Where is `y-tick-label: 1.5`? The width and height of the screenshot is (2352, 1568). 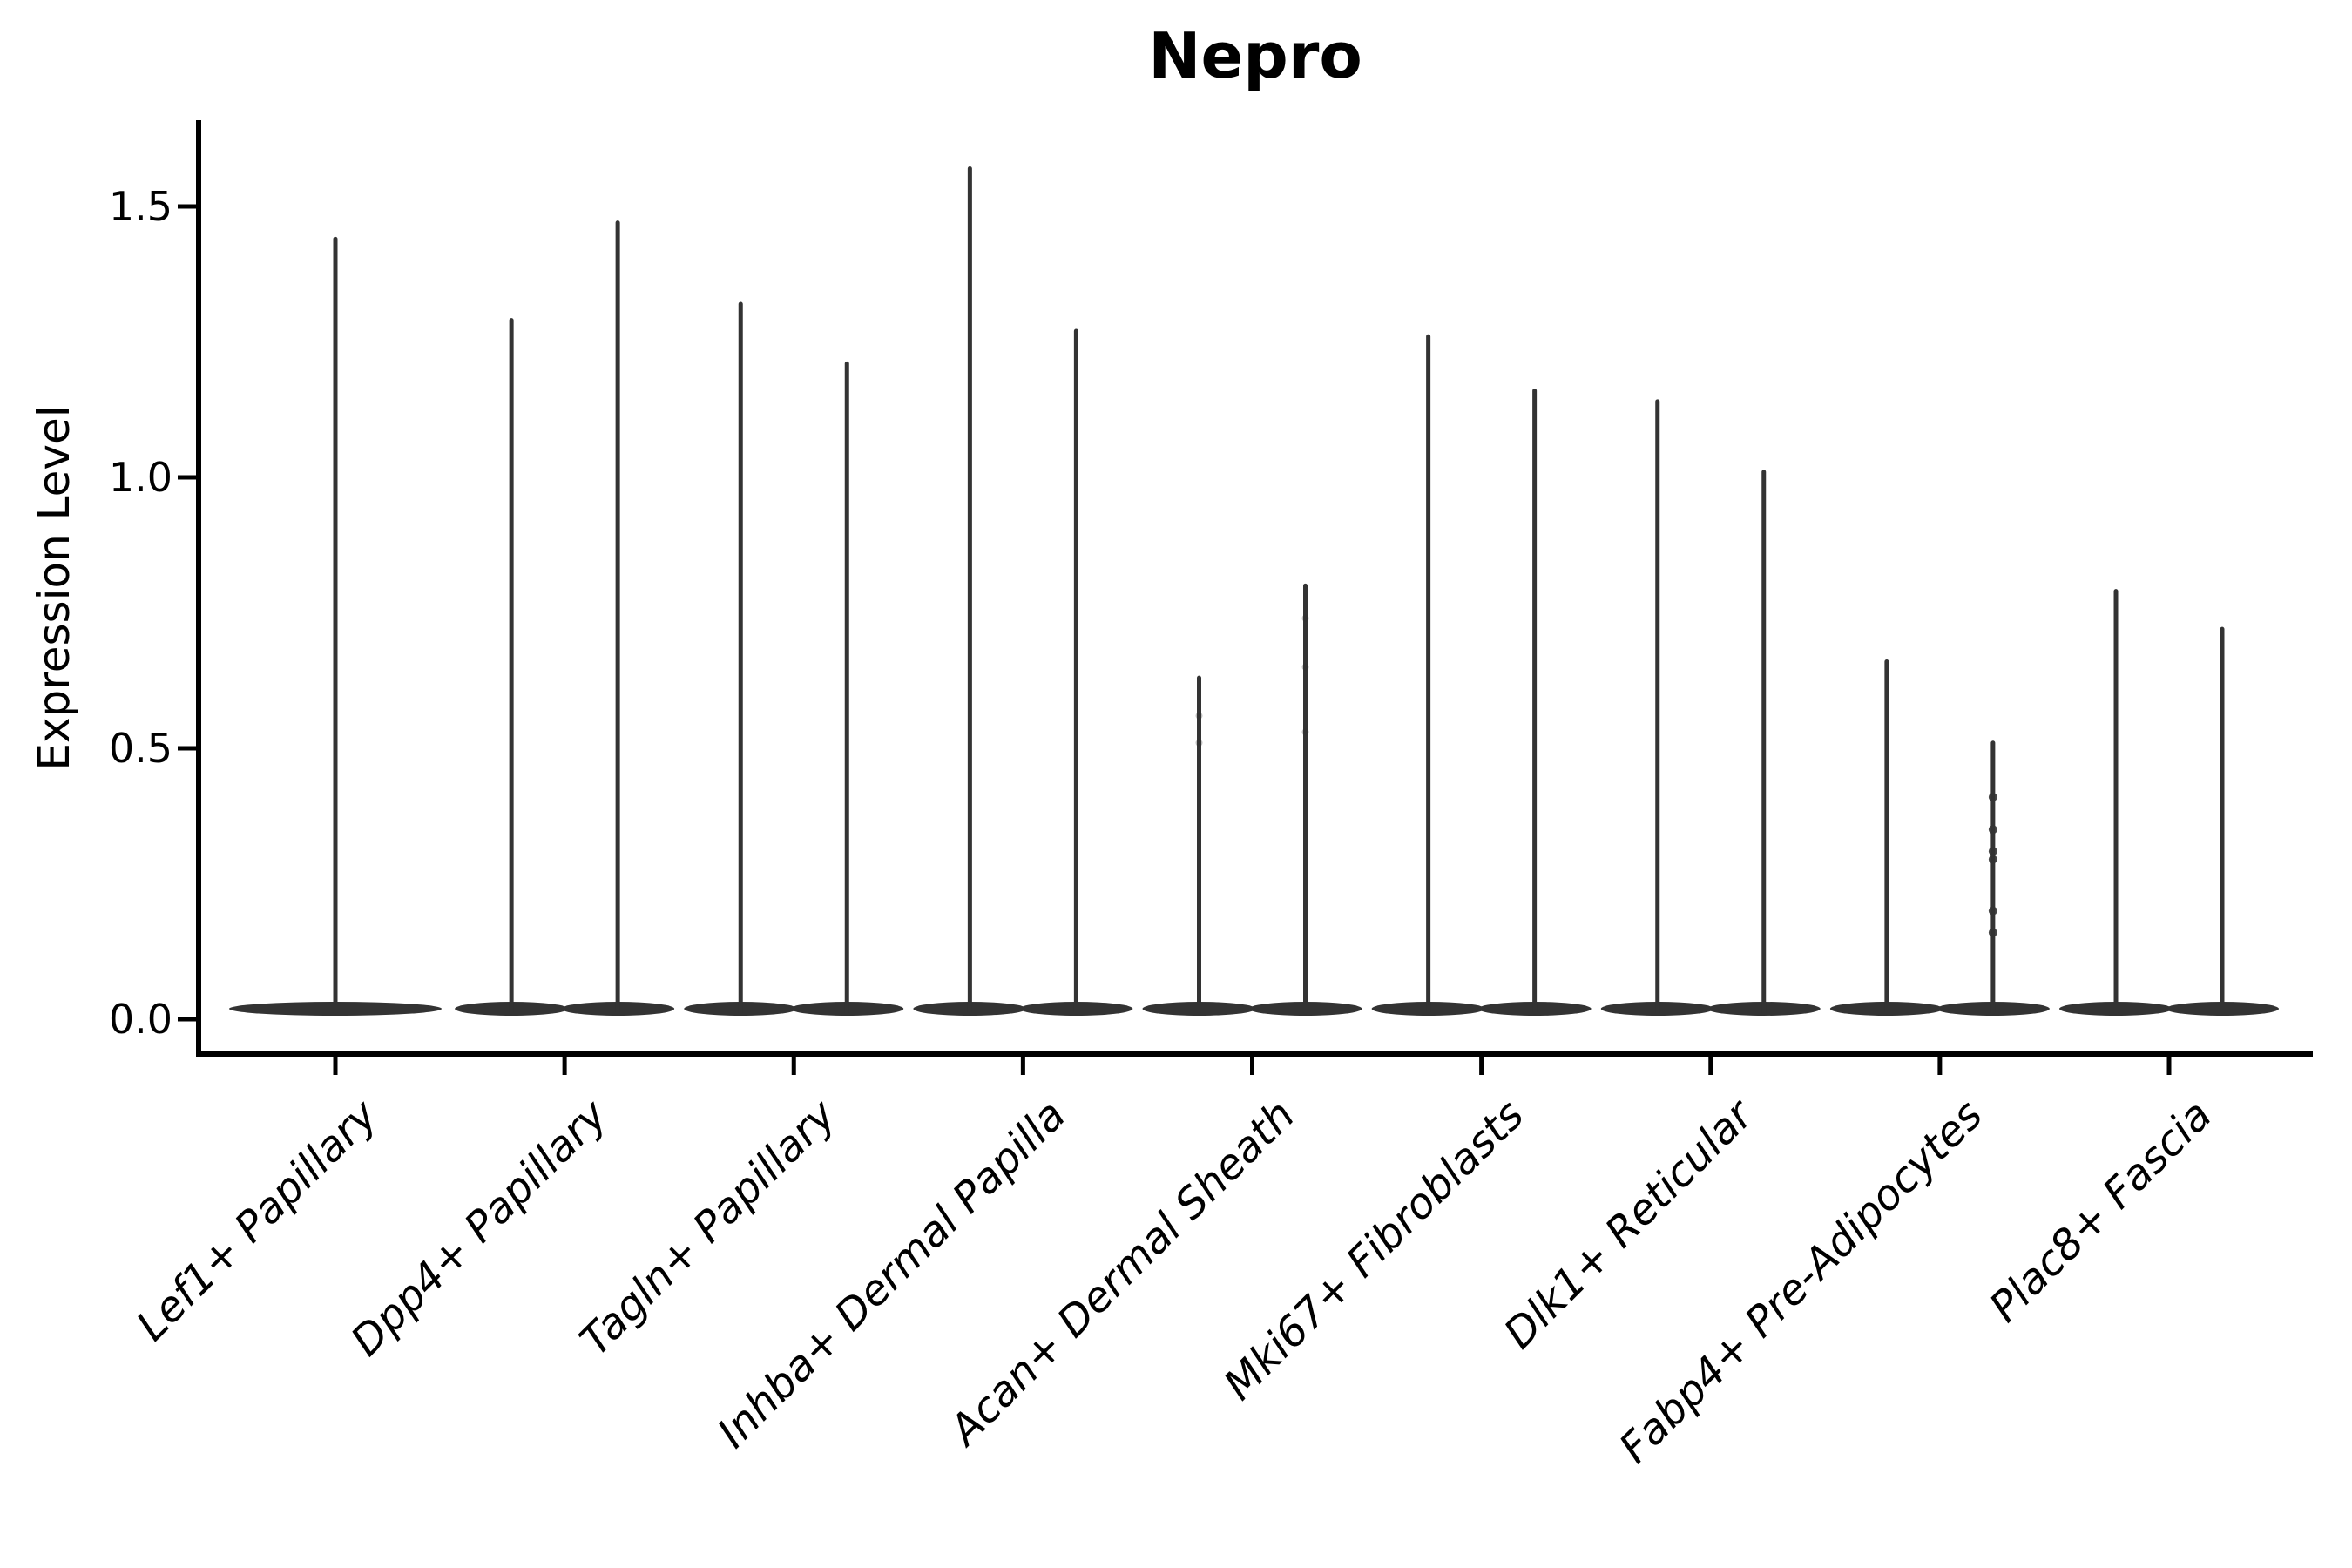 y-tick-label: 1.5 is located at coordinates (140, 206).